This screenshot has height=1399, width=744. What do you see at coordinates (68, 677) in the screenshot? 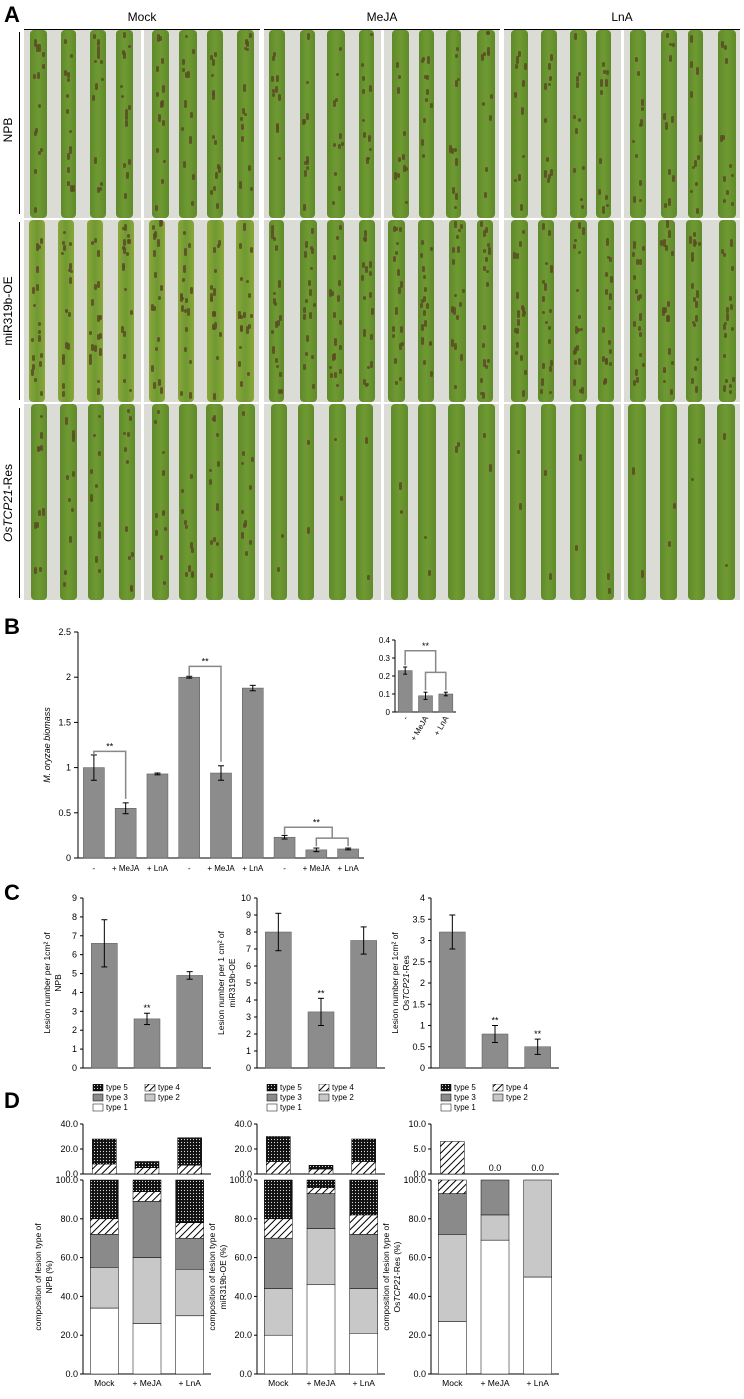
I see `y-tick-label: 2` at bounding box center [68, 677].